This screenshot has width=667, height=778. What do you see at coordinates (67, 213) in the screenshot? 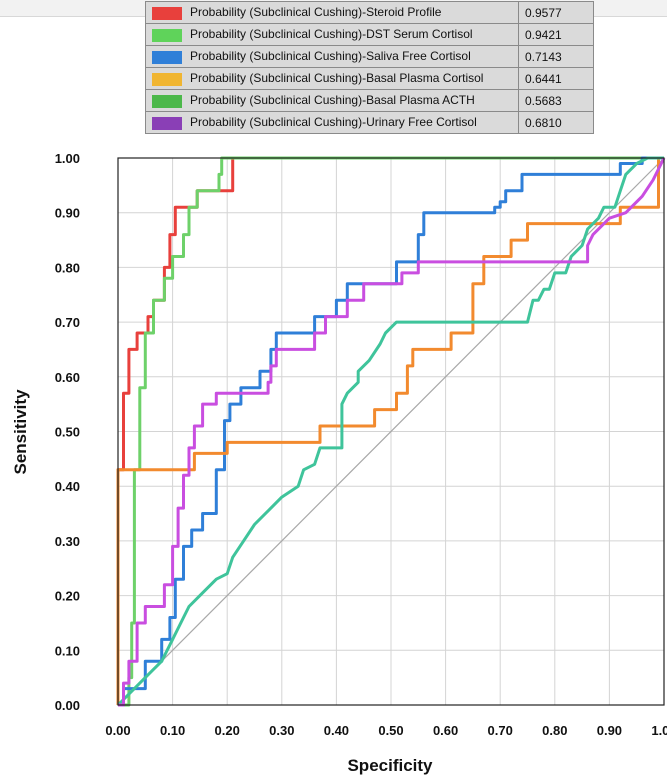
I see `y-tick-label: 0.90` at bounding box center [67, 213].